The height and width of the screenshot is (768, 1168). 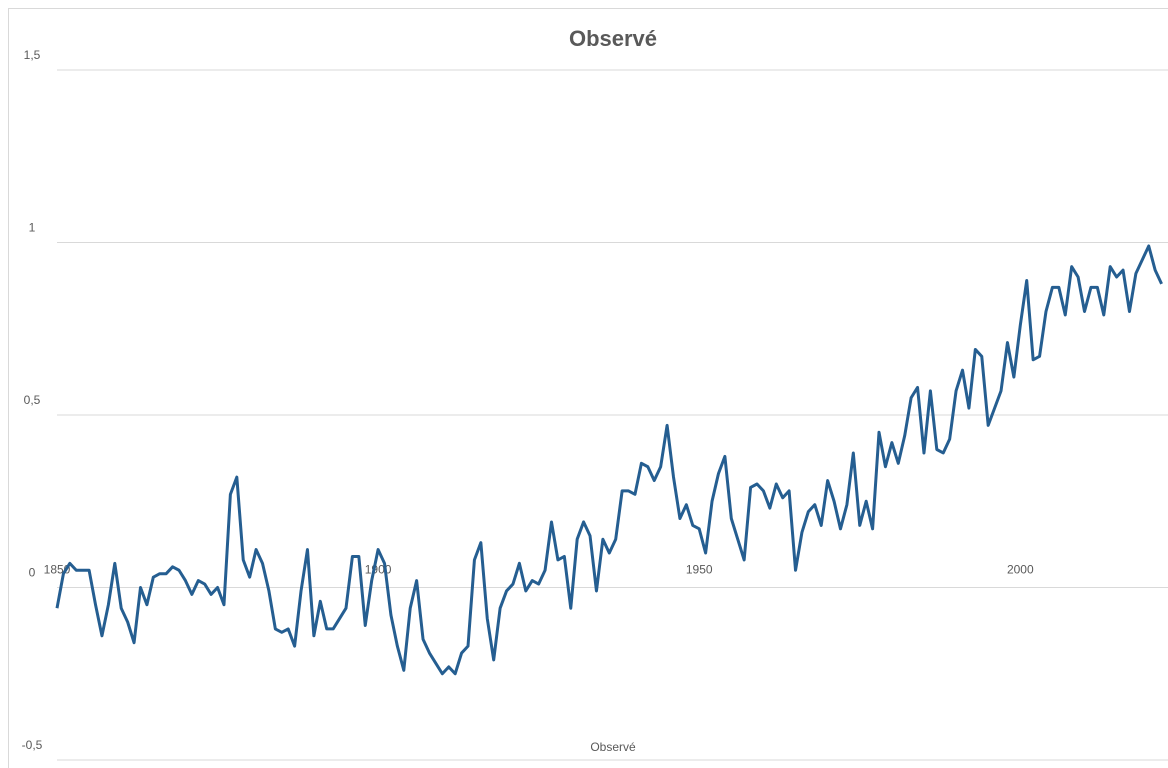 I want to click on y-tick-label: 1,5, so click(x=32, y=55).